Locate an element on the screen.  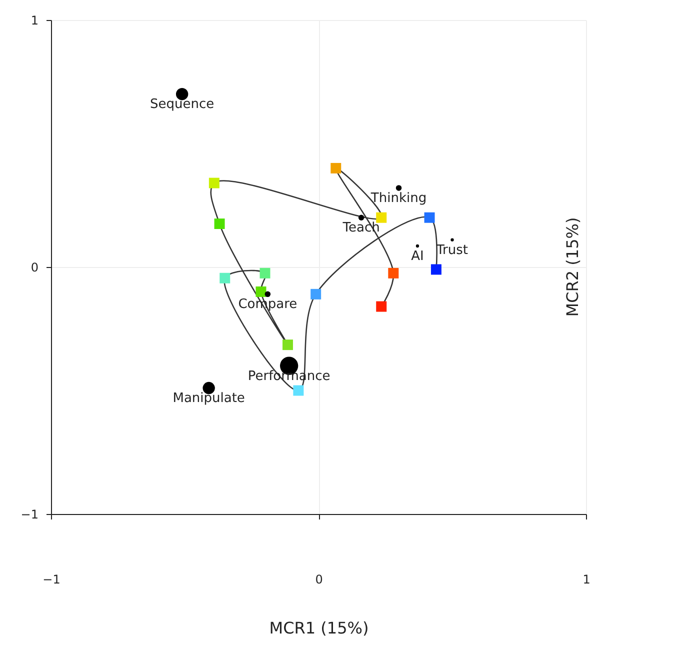
y-tick-label: 0 is located at coordinates (34, 267).